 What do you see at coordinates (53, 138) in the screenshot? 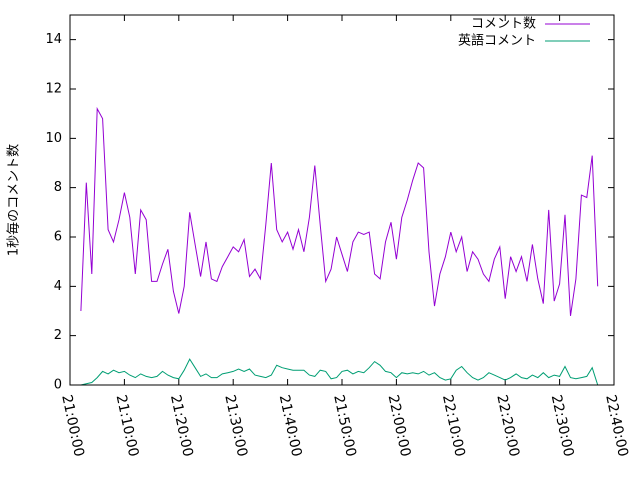
I see `y-tick-label: 10` at bounding box center [53, 138].